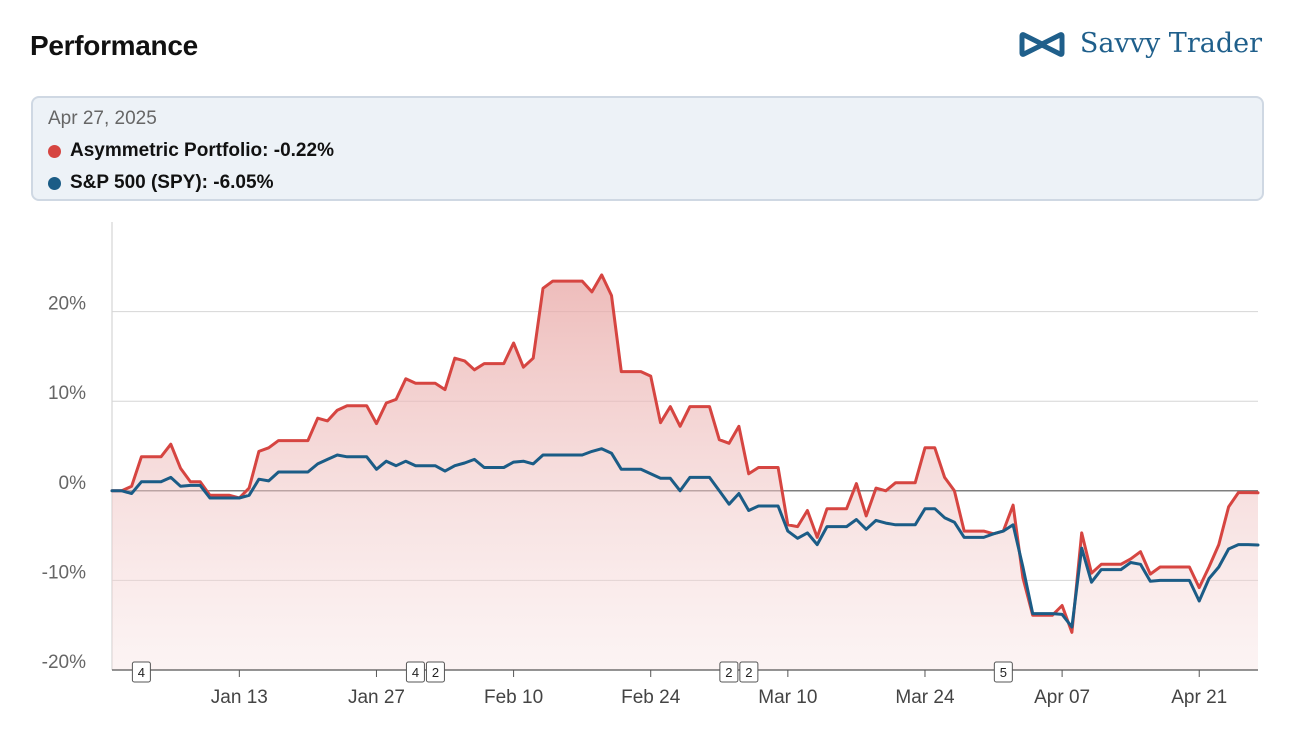 This screenshot has height=752, width=1292. What do you see at coordinates (73, 483) in the screenshot?
I see `y-tick-label: 0%` at bounding box center [73, 483].